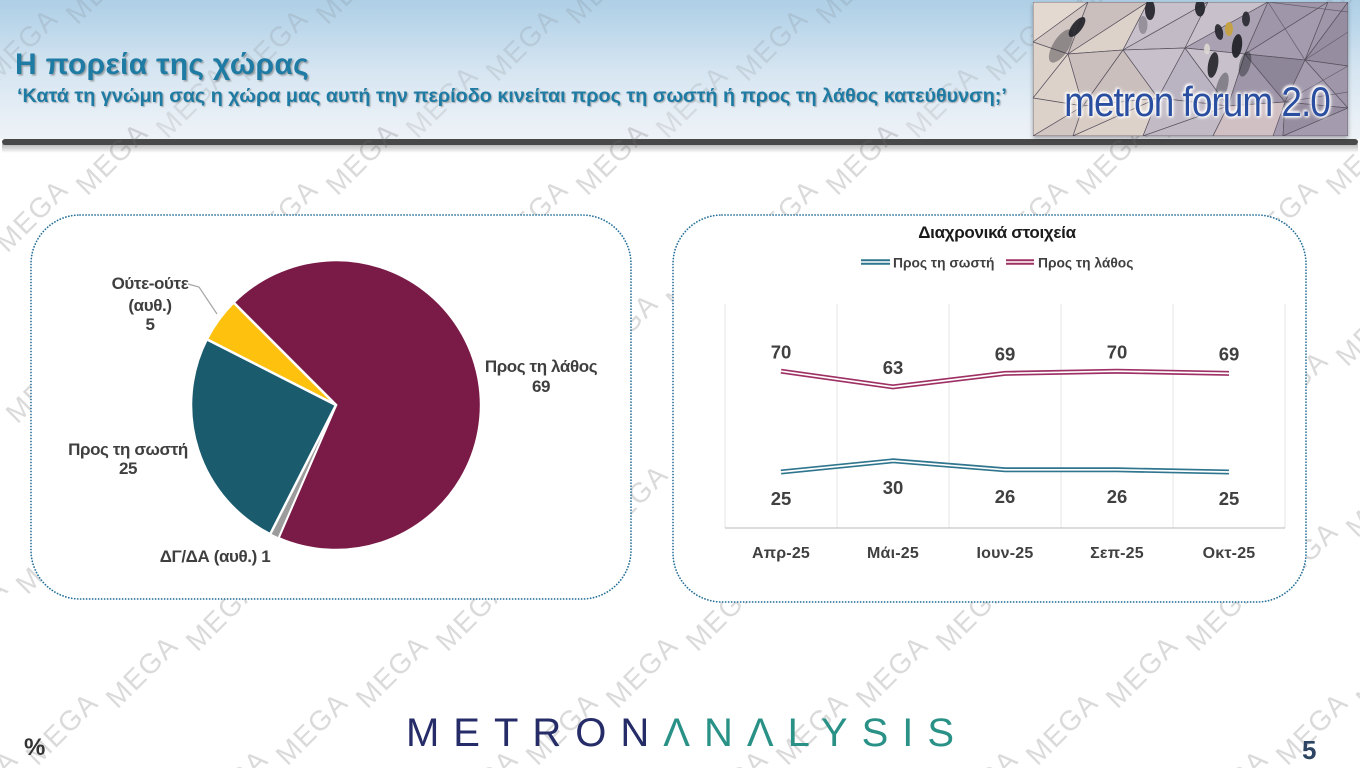 The image size is (1360, 768). Describe the element at coordinates (1117, 553) in the screenshot. I see `svg-text: Σεπ-25` at that location.